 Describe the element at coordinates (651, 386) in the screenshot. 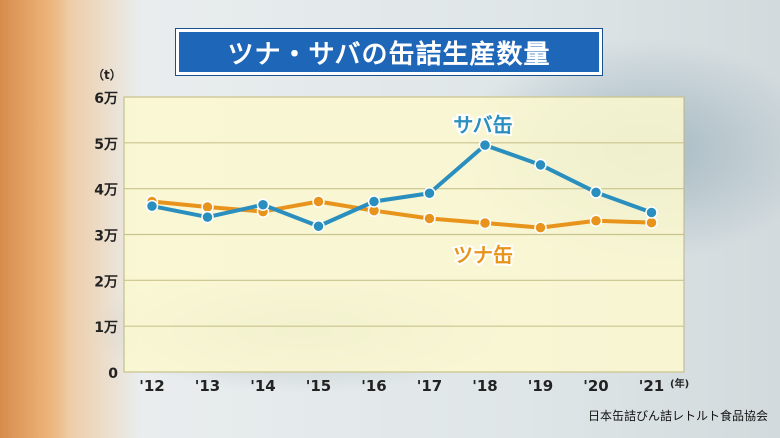

I see `x-tick-label: '21` at that location.